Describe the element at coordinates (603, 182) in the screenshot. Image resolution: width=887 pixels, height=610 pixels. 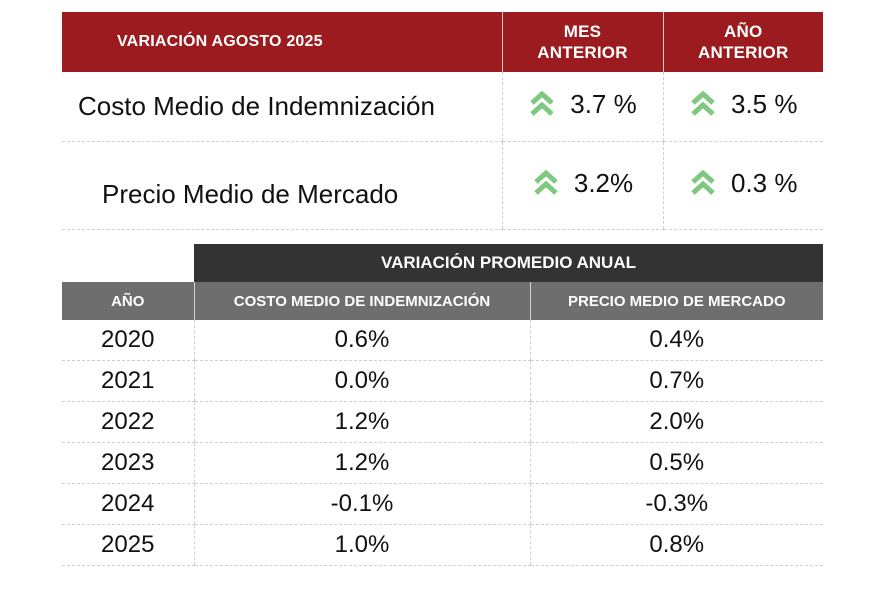
I see `value-text: 3.2%` at that location.